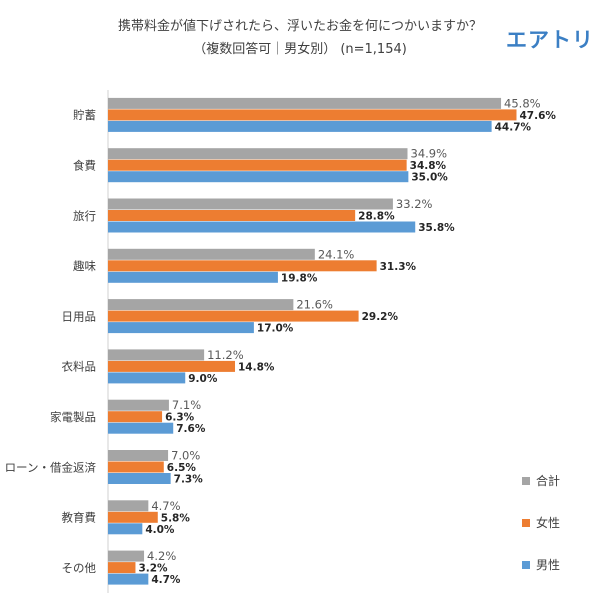  Describe the element at coordinates (84, 216) in the screenshot. I see `category-label: 旅行` at that location.